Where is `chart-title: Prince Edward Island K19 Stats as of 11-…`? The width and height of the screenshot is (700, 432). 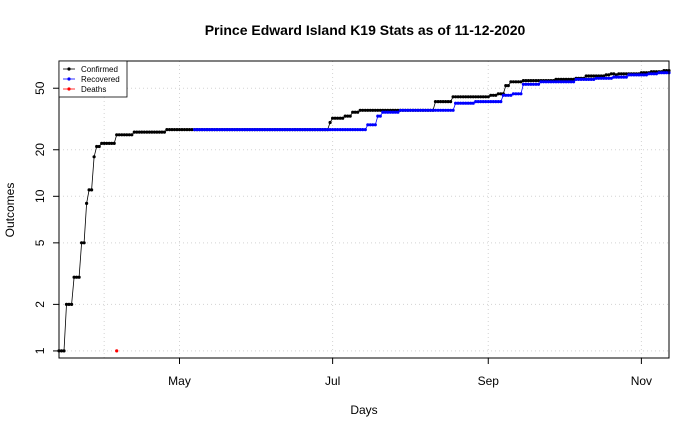
chart-title: Prince Edward Island K19 Stats as of 11-… is located at coordinates (365, 30).